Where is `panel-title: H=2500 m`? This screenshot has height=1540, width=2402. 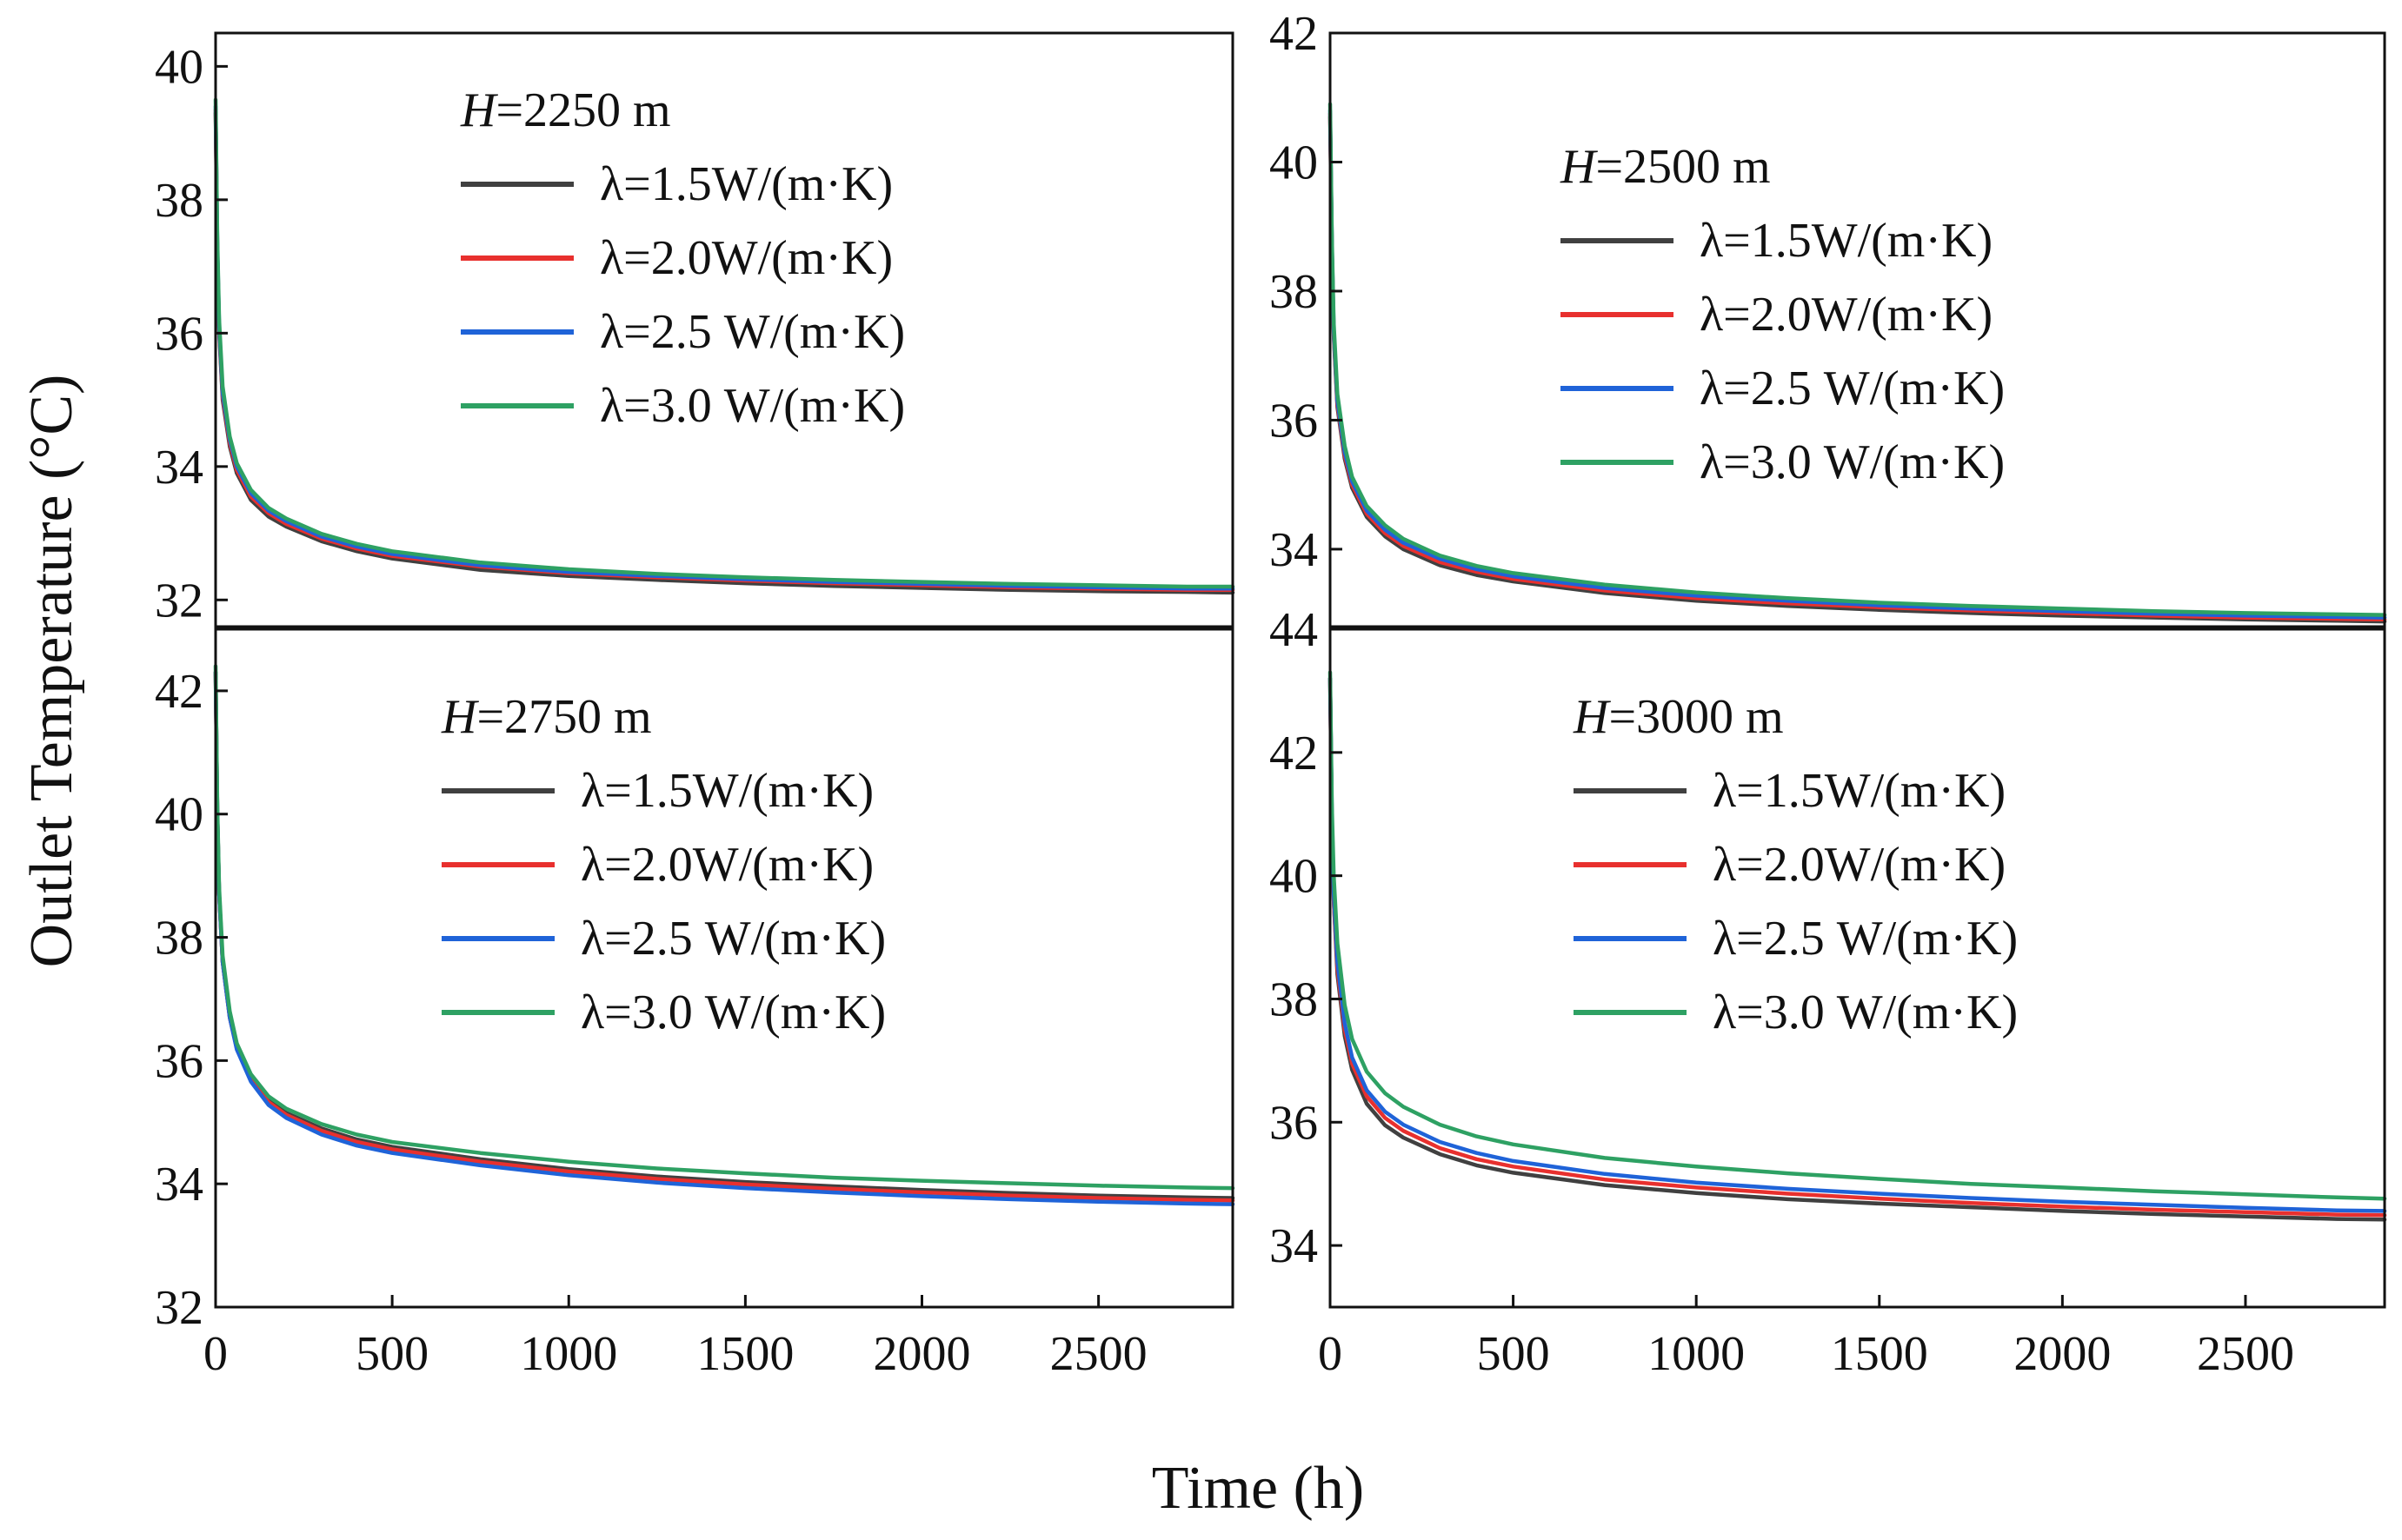
panel-title: H=2500 m is located at coordinates (1665, 167).